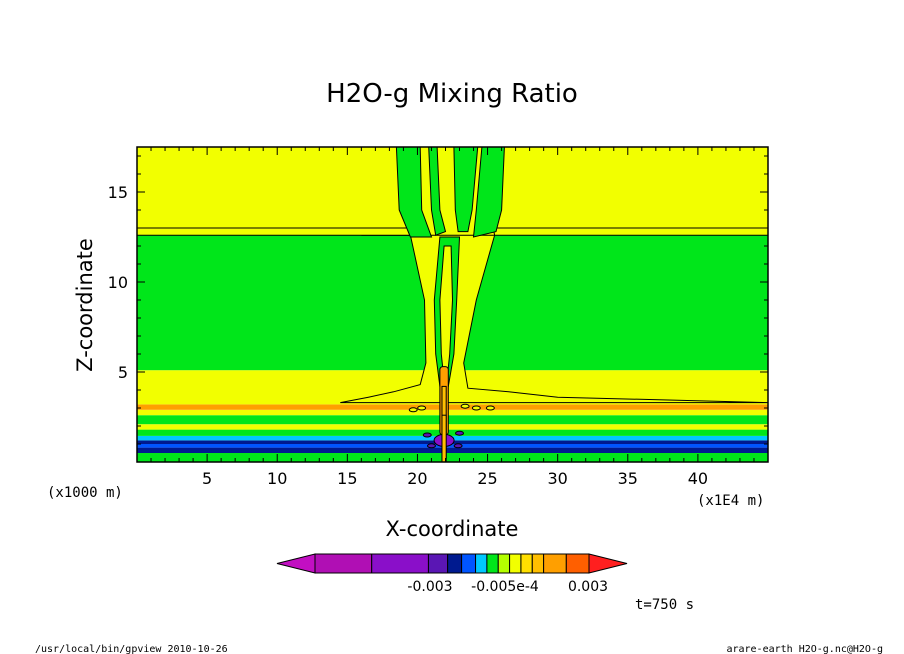 The width and height of the screenshot is (904, 654). What do you see at coordinates (118, 282) in the screenshot?
I see `y-tick-label: 10` at bounding box center [118, 282].